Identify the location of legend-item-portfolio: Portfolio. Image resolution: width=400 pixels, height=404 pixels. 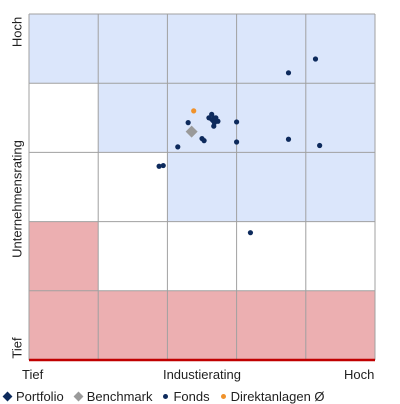
(33, 396).